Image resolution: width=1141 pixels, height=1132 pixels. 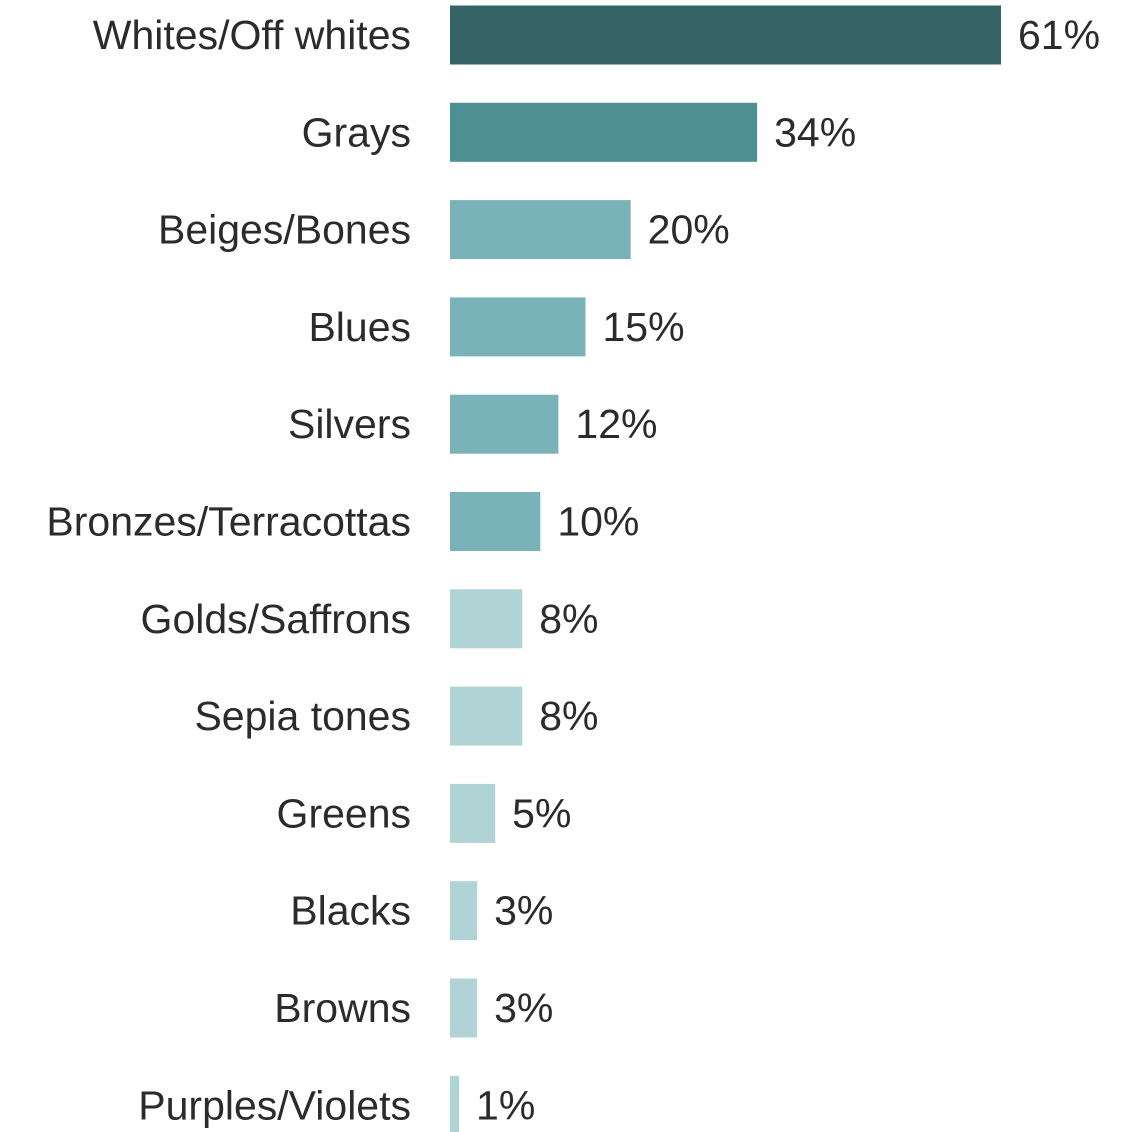 I want to click on category-label: Beiges/Bones, so click(x=284, y=230).